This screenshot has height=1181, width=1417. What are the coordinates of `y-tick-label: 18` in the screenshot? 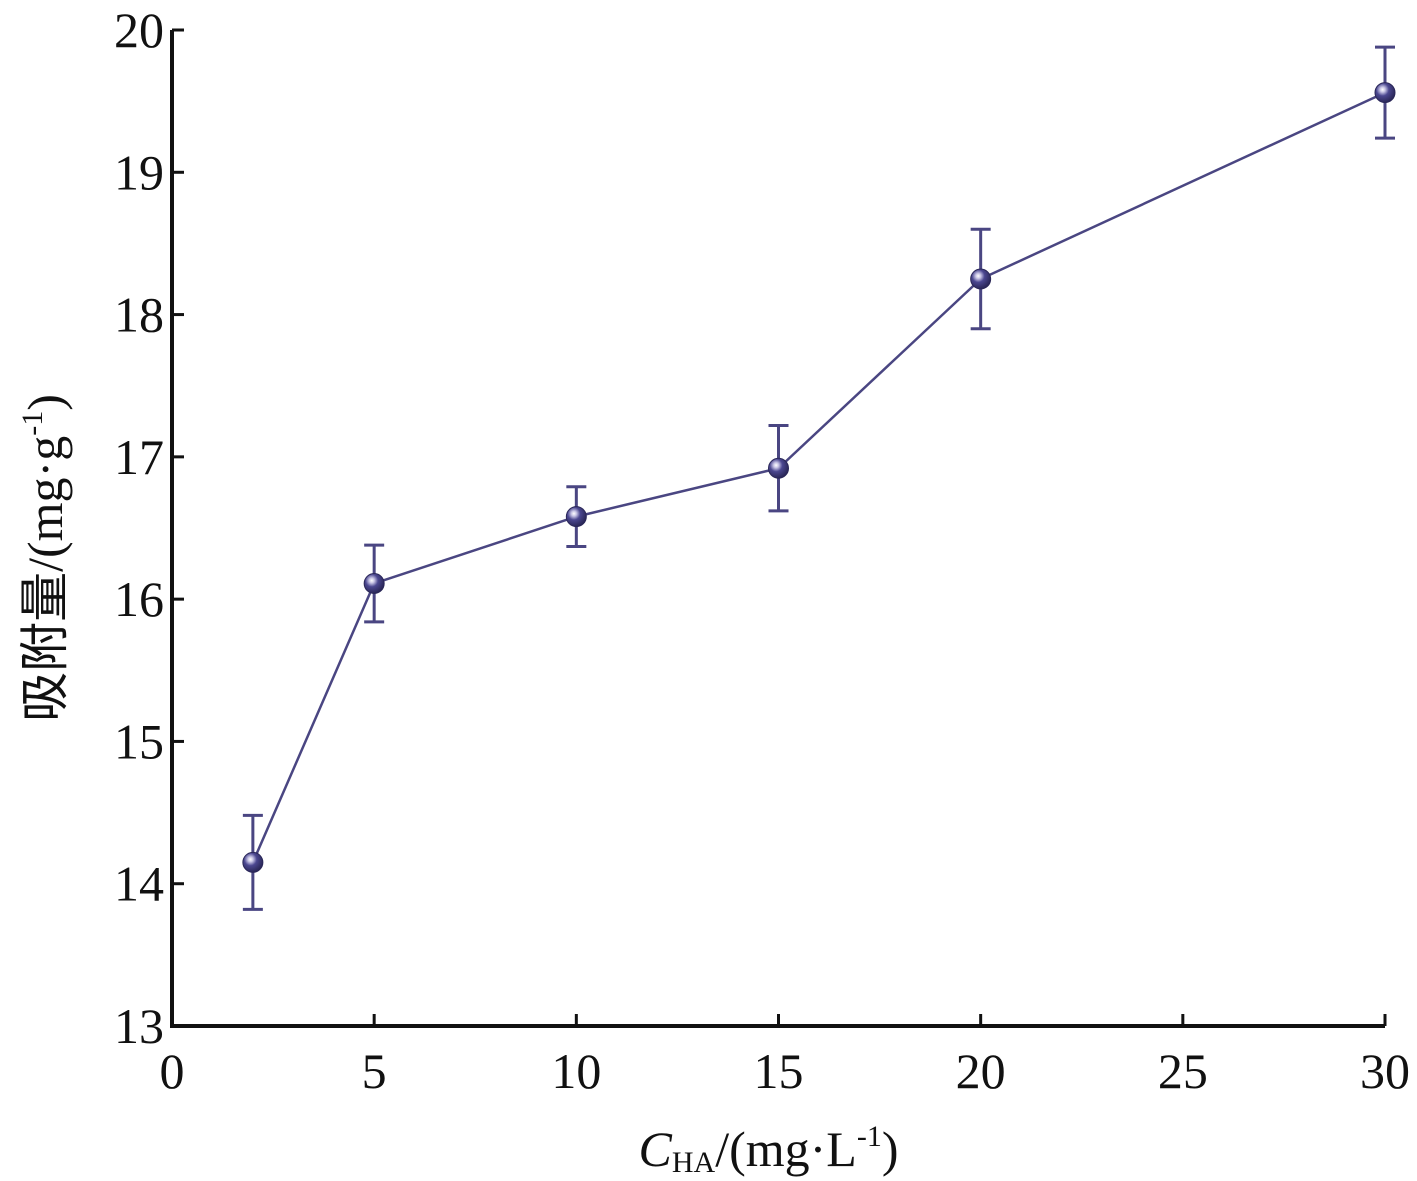 It's located at (139, 315).